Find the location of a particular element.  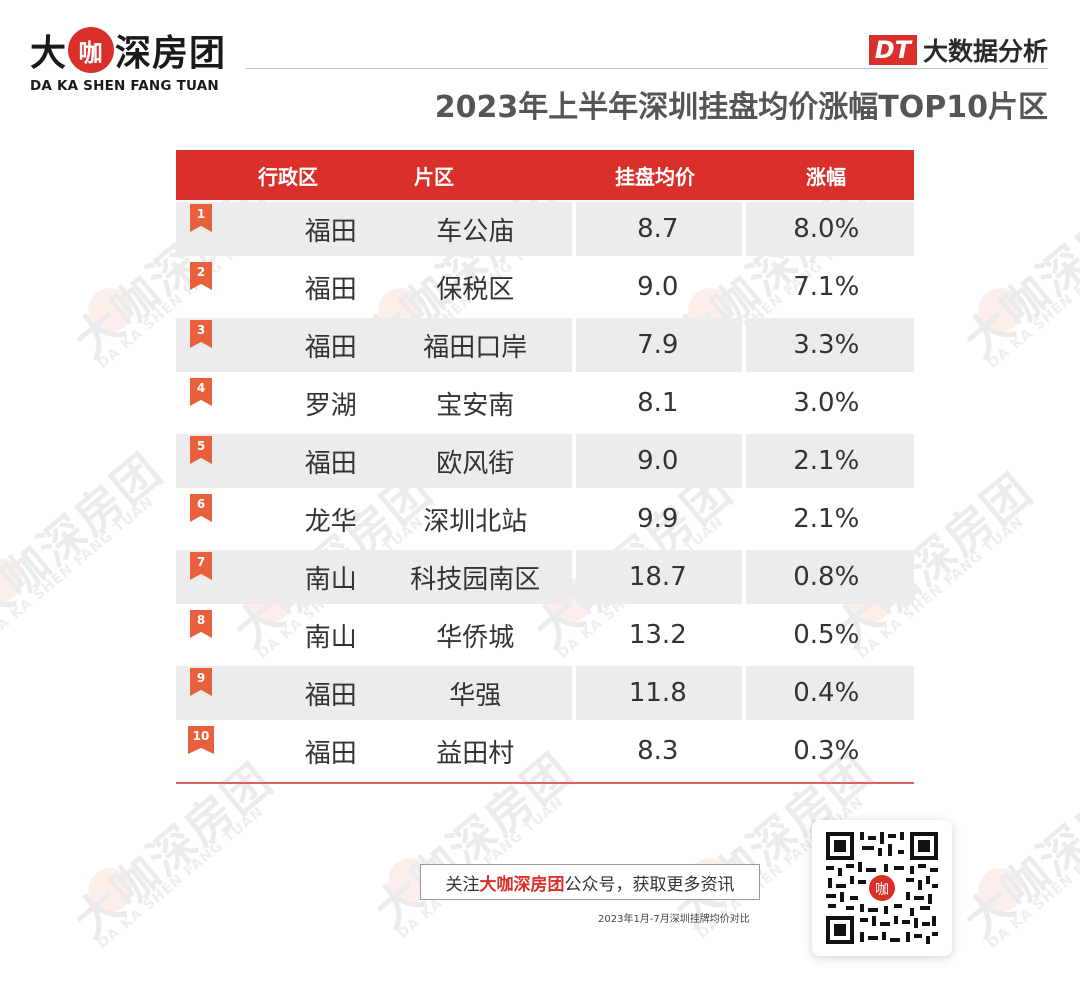

rank-badge-icon: 8 is located at coordinates (201, 624).